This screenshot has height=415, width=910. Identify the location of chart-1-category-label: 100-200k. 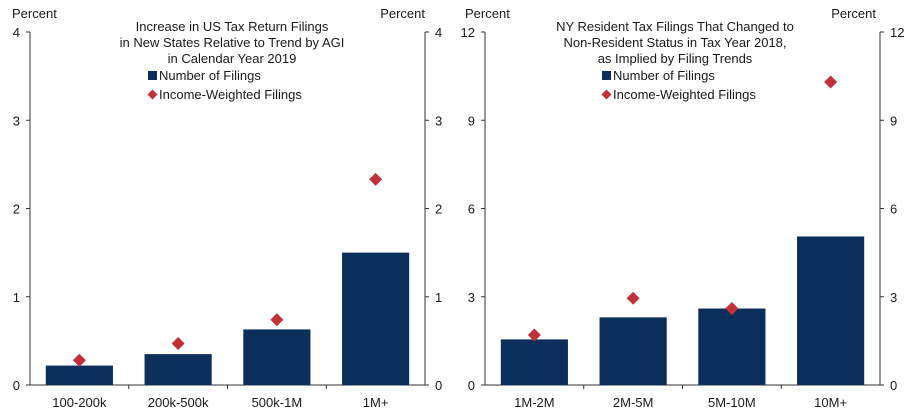
(79, 402).